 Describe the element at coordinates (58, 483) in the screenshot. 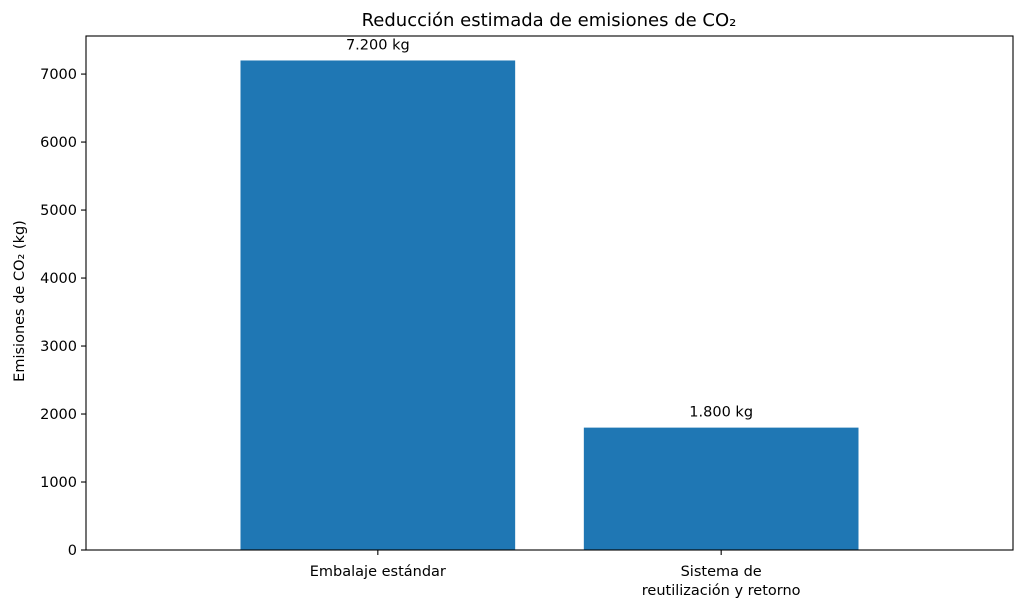

I see `y-tick-label-1: 1000` at that location.